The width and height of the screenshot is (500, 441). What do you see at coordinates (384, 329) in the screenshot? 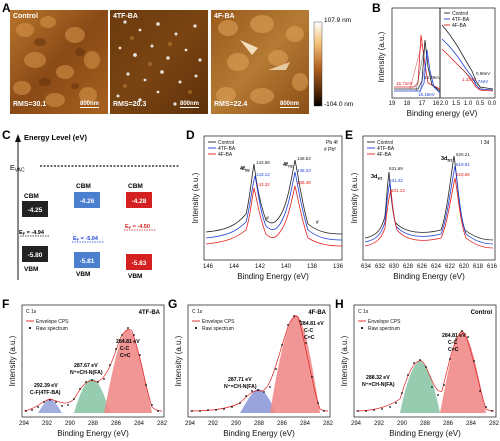
I see `h-legend-raw: Raw spectrum` at bounding box center [384, 329].